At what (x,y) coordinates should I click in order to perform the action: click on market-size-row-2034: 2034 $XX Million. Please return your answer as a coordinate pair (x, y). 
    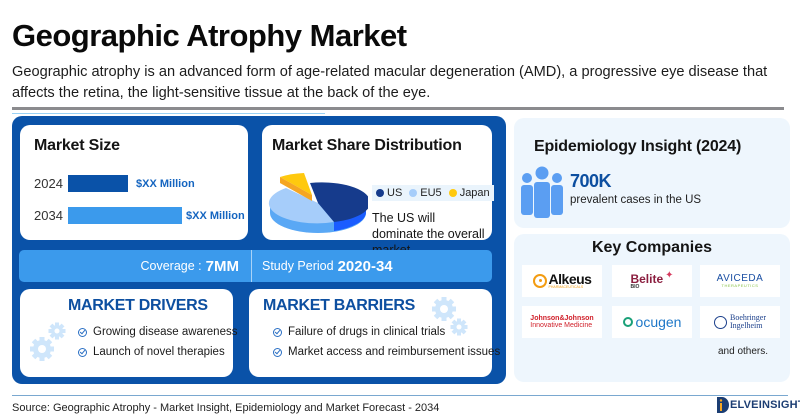
    Looking at the image, I should click on (139, 215).